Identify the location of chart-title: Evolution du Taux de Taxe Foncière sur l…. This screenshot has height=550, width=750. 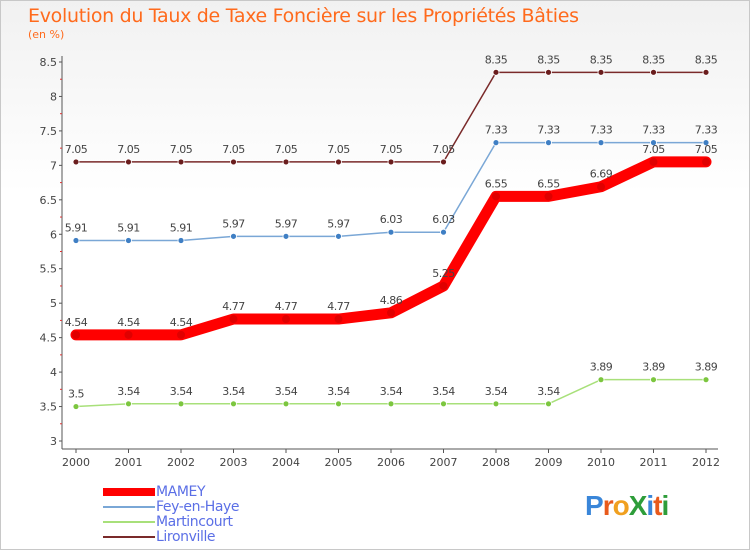
(303, 16).